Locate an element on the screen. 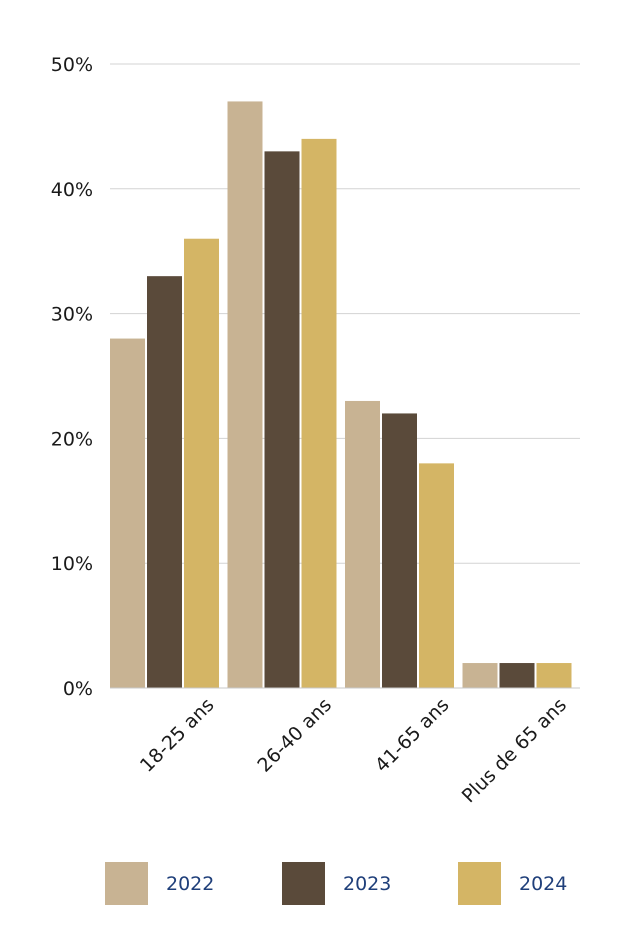 This screenshot has width=634, height=944. y-tick-label: 20% is located at coordinates (72, 439).